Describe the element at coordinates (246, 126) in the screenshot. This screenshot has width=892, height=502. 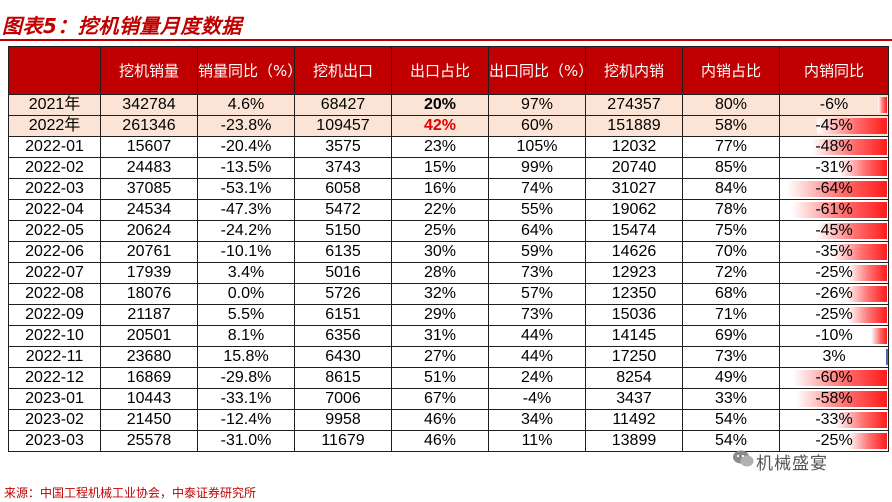
I see `cell-sales-yoy: -23.8%` at that location.